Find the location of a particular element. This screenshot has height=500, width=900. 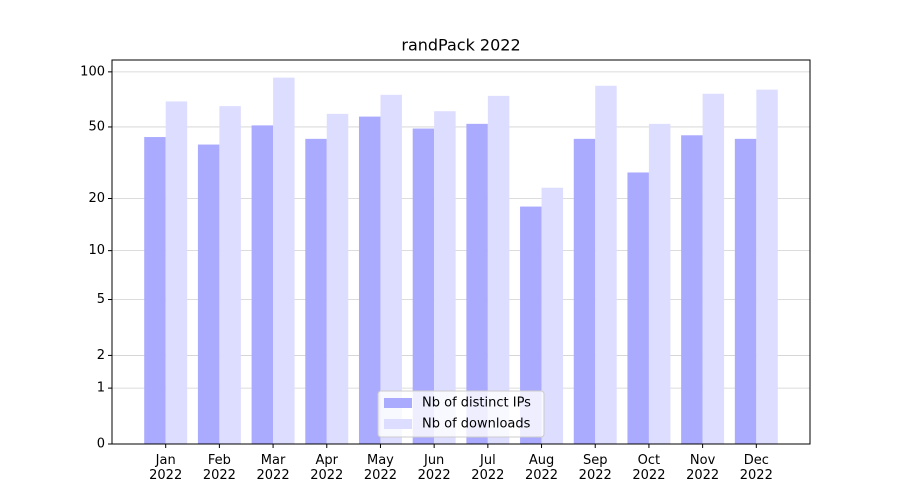

x-tick-label: Mar 2022 is located at coordinates (273, 468).